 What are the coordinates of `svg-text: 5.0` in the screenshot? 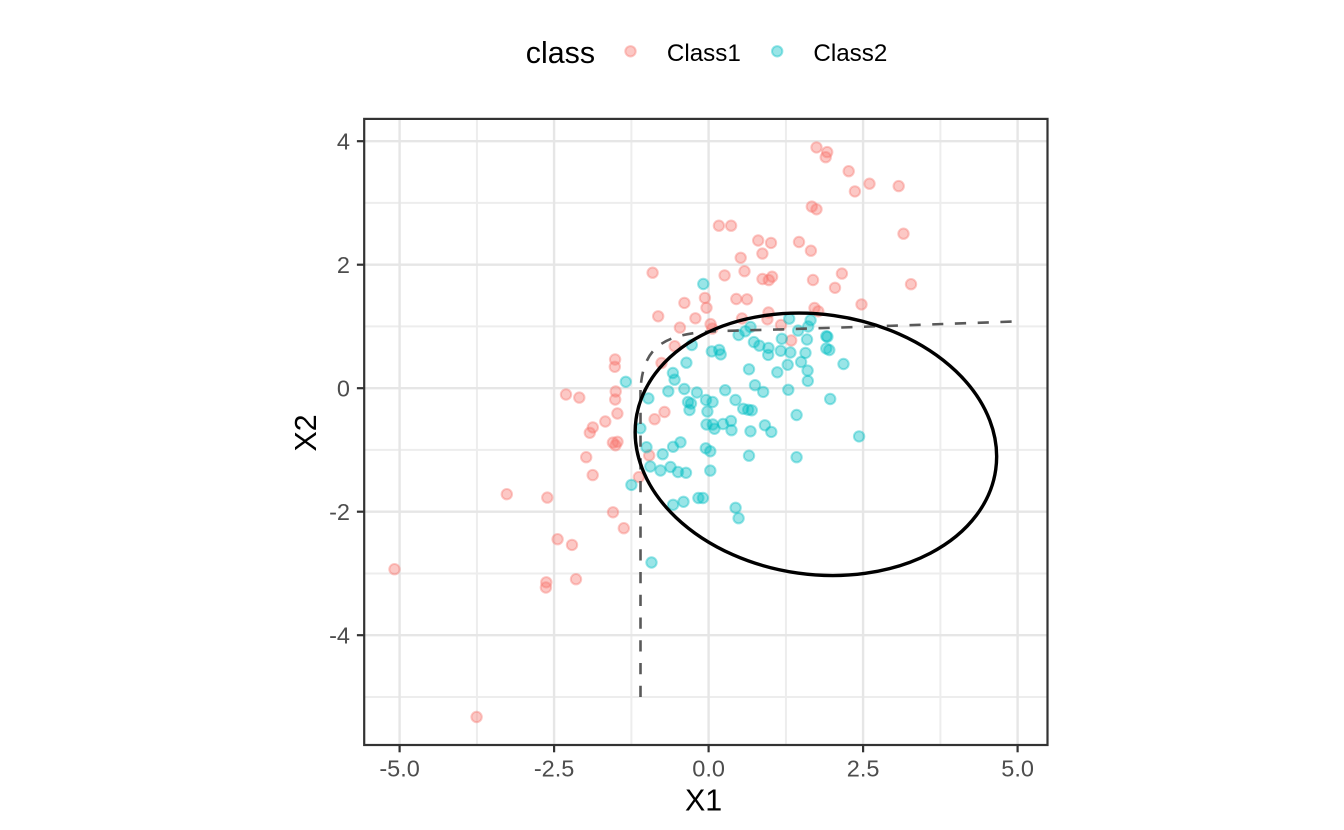 It's located at (1017, 769).